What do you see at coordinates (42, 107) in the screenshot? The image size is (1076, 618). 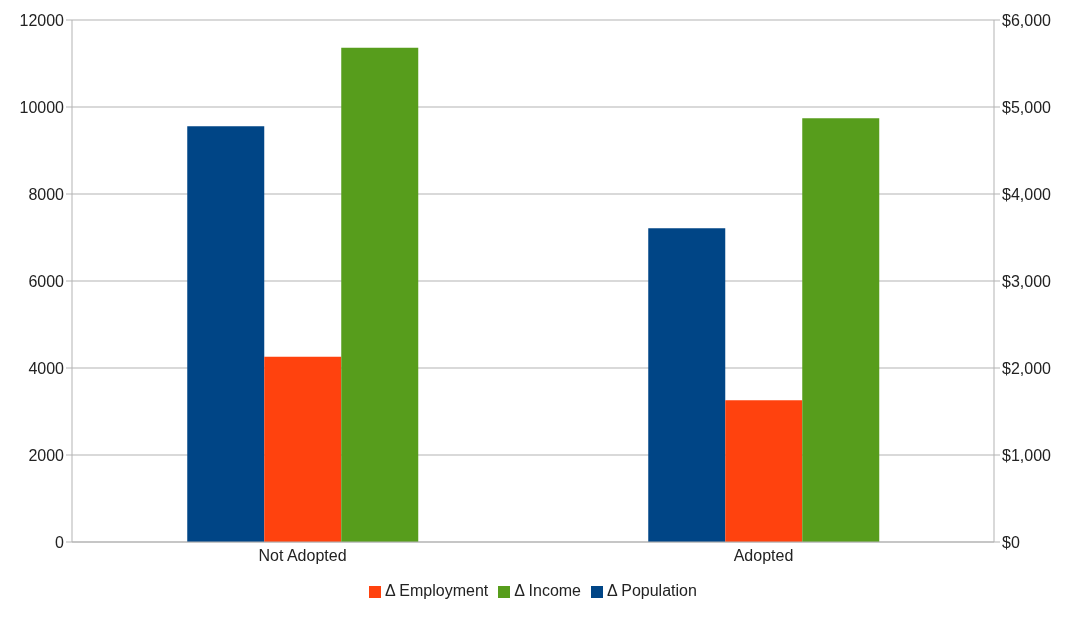 I see `y-tick-label: 10000` at bounding box center [42, 107].